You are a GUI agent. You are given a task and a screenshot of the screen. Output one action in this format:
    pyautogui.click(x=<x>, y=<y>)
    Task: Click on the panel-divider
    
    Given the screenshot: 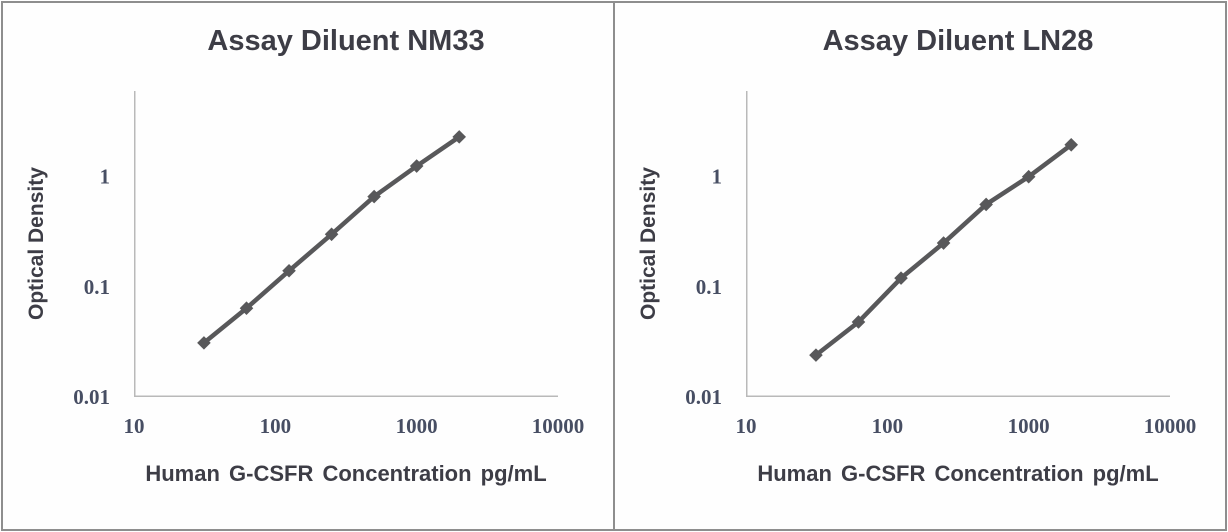 What is the action you would take?
    pyautogui.click(x=614, y=266)
    